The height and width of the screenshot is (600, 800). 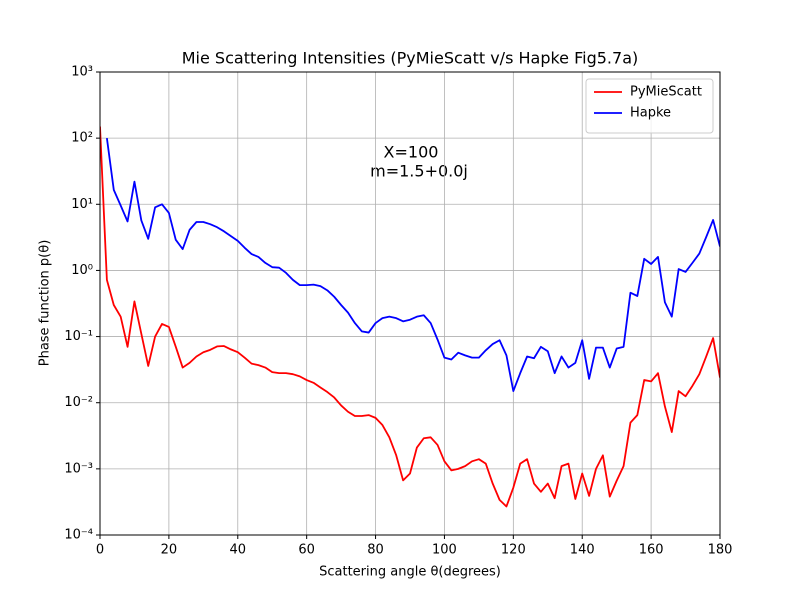 What do you see at coordinates (78, 468) in the screenshot?
I see `y-tick-label: 10⁻³` at bounding box center [78, 468].